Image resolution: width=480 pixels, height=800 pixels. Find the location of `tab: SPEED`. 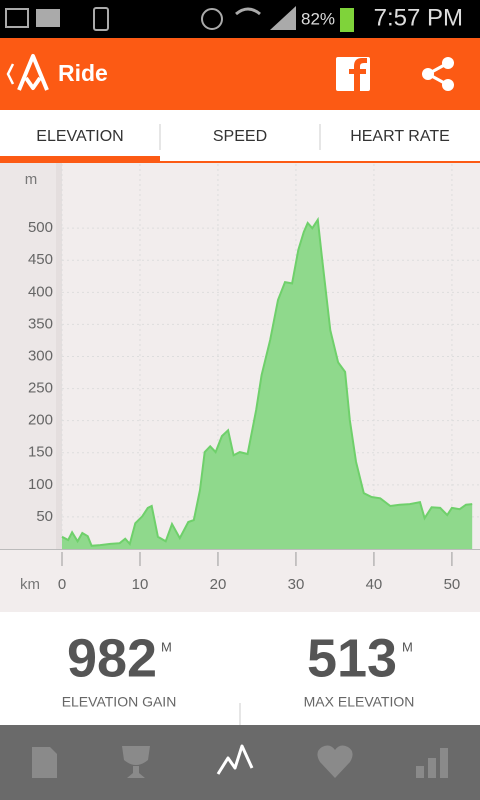

tab: SPEED is located at coordinates (240, 136).